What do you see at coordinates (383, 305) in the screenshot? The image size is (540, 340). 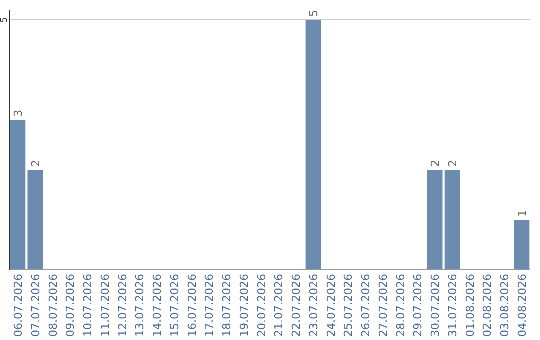 I see `x-tick-label: 27.07.2026` at bounding box center [383, 305].